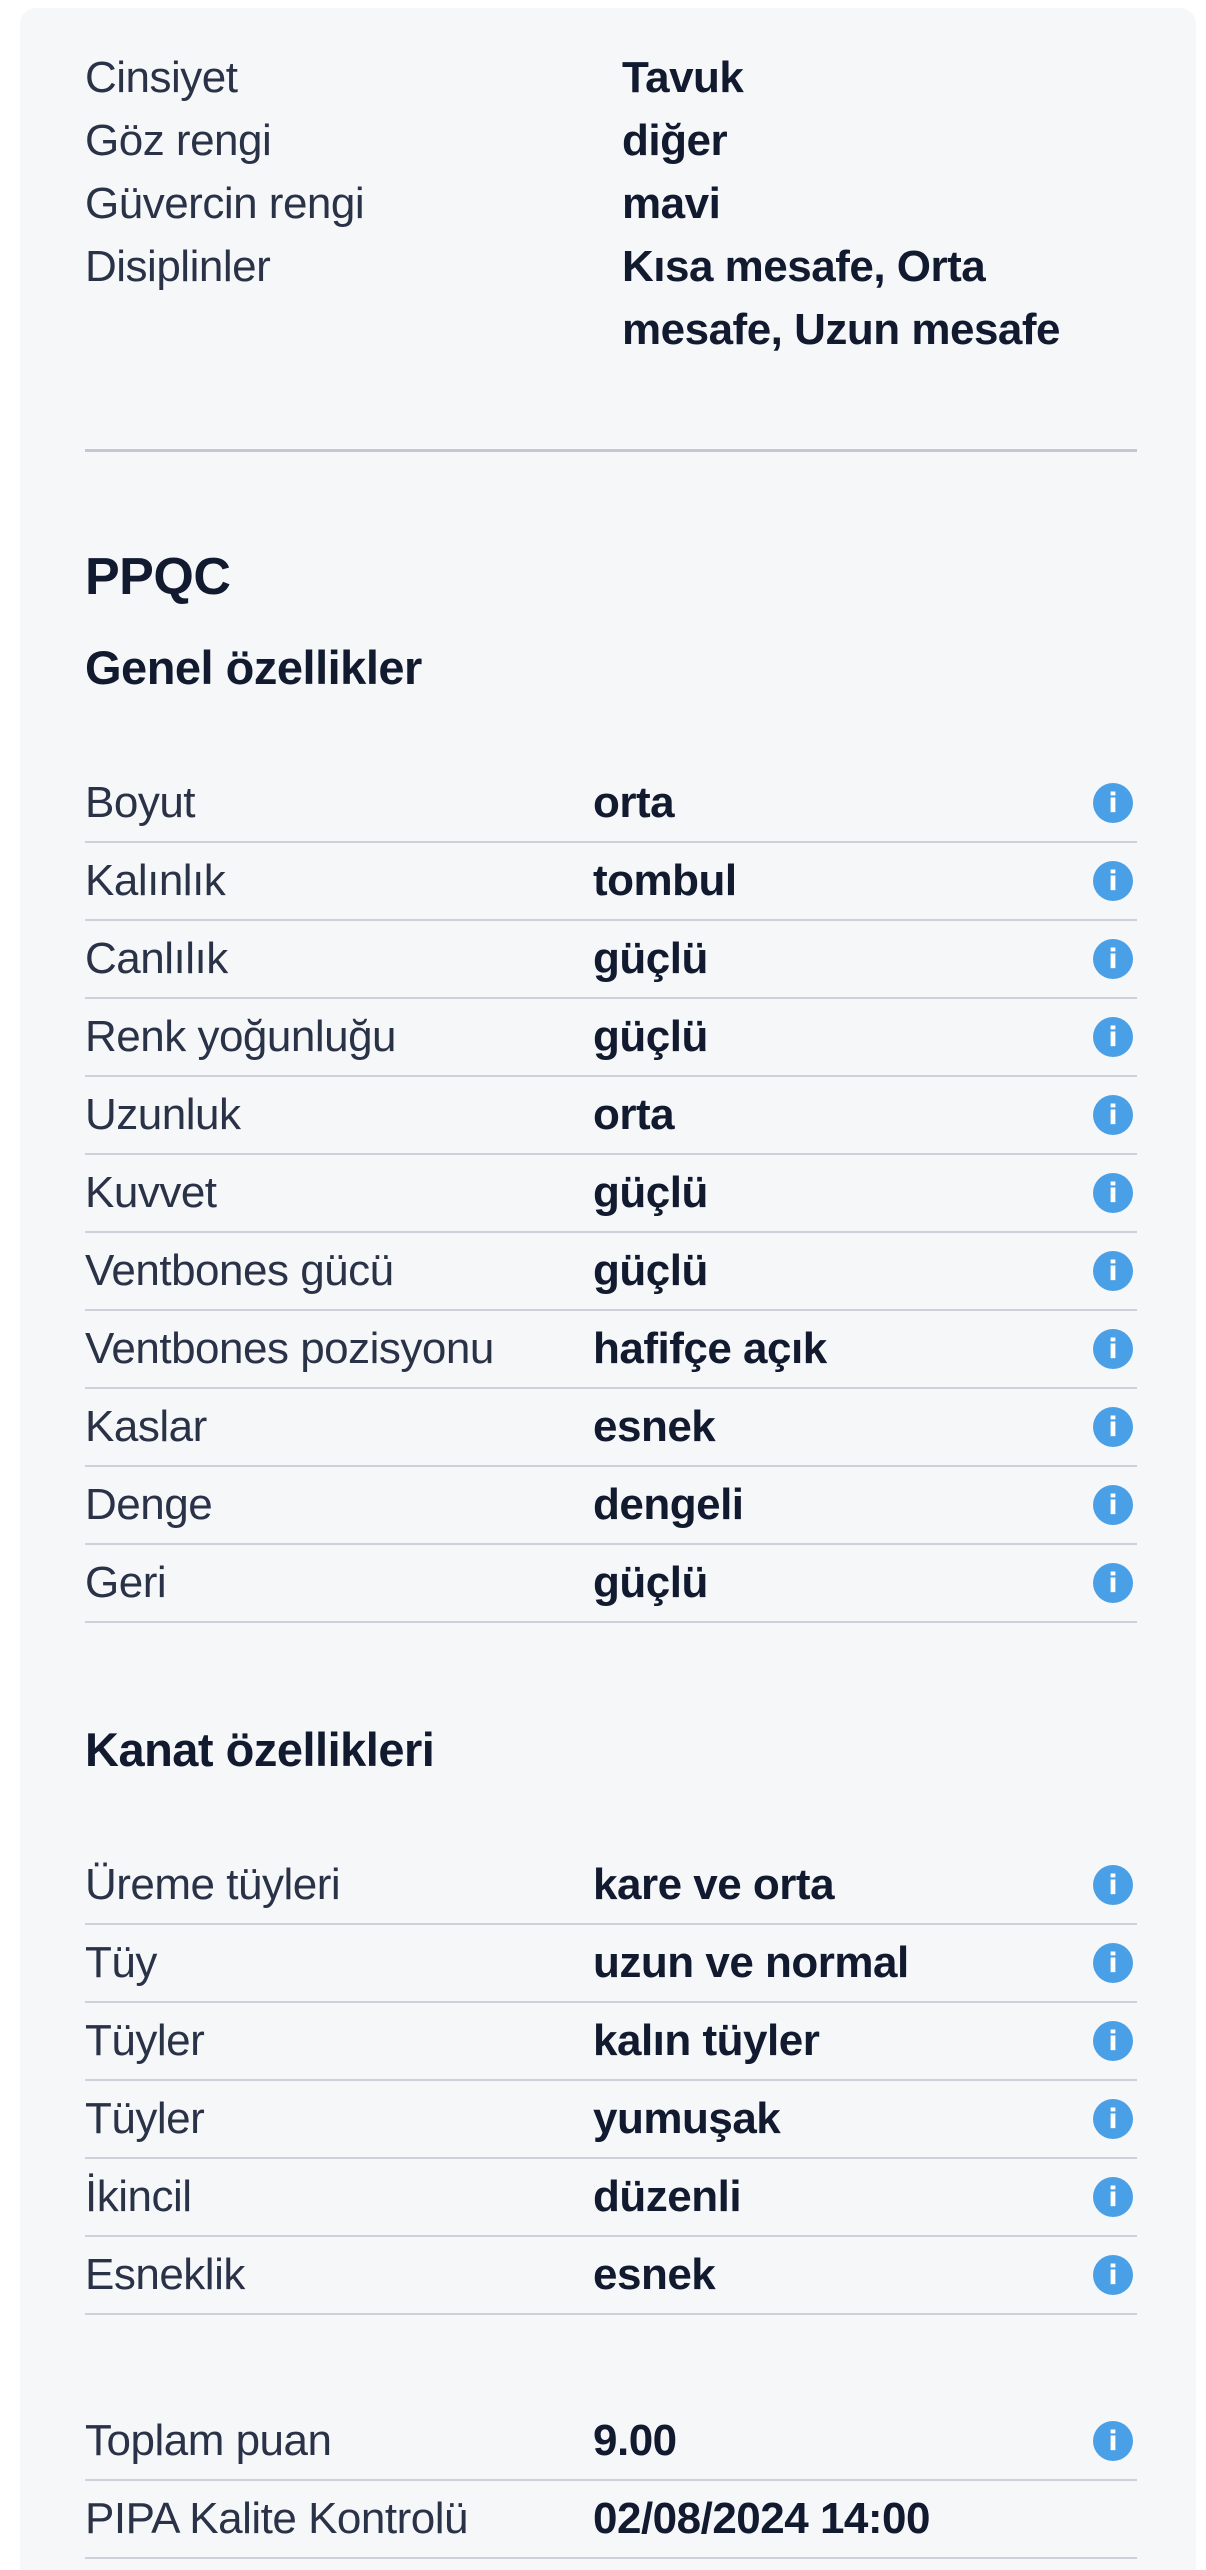 The height and width of the screenshot is (2570, 1206). Describe the element at coordinates (706, 2040) in the screenshot. I see `attribute-value: kalın tüyler` at that location.